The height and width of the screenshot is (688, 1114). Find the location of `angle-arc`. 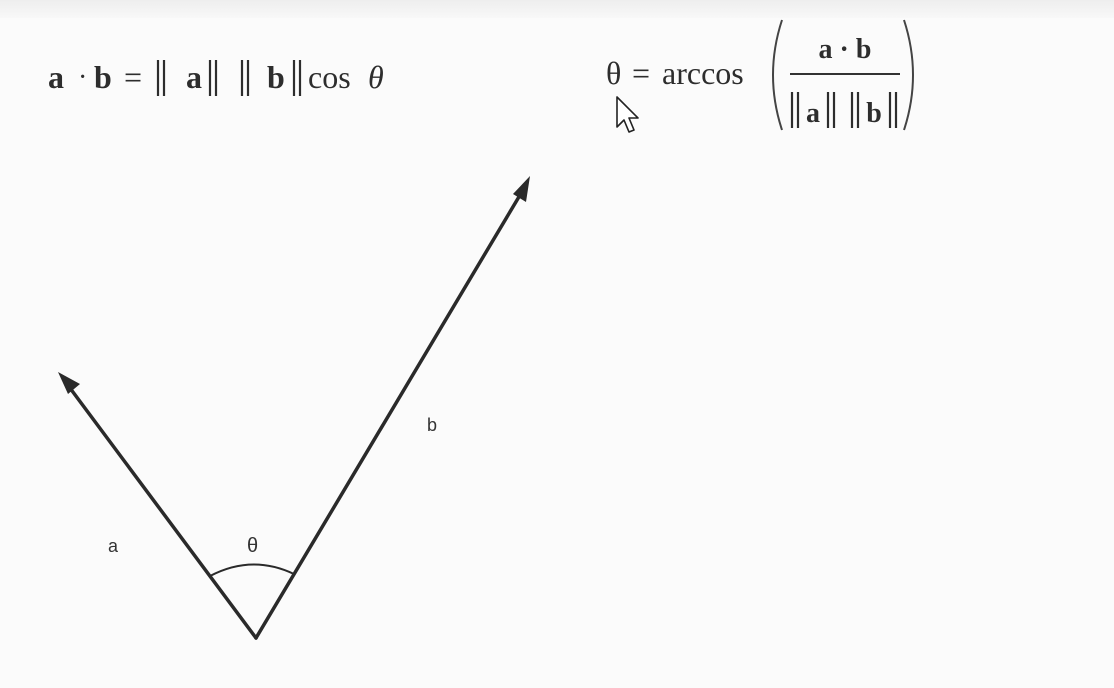

angle-arc is located at coordinates (252, 570).